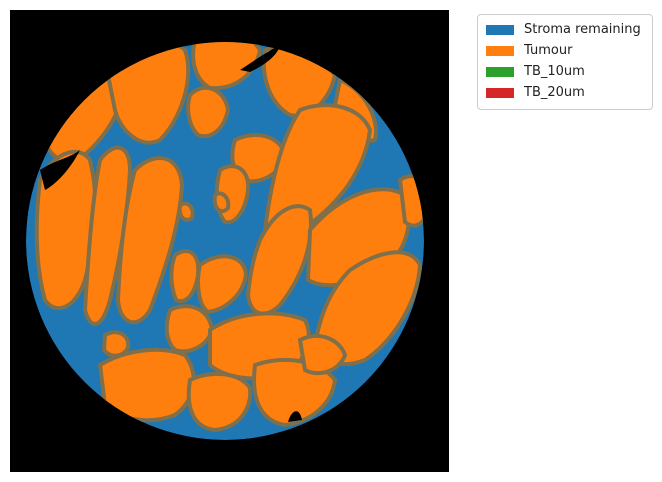  I want to click on legend-label: TB_20um, so click(554, 92).